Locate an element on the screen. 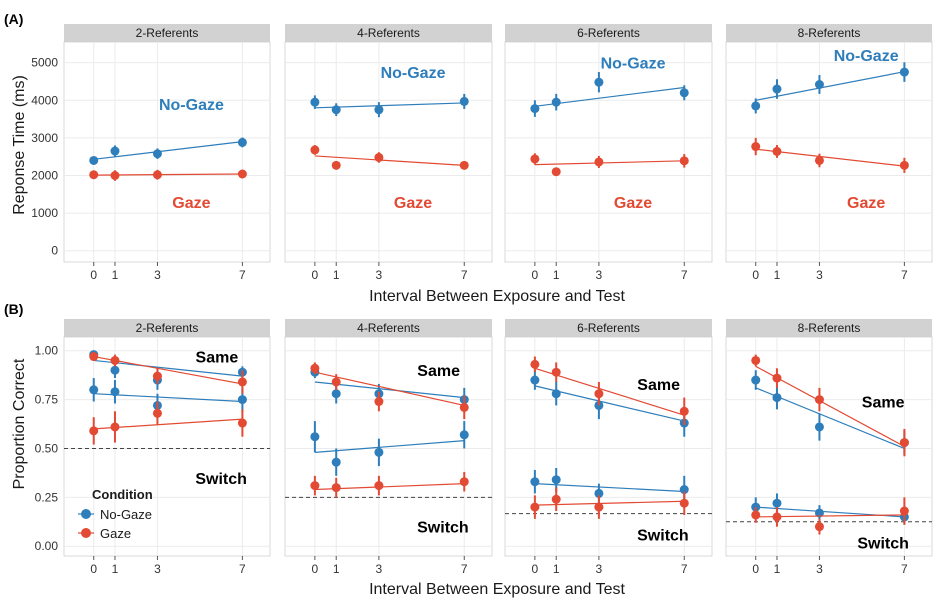 This screenshot has height=600, width=950. facet-title: 2-Referents is located at coordinates (167, 328).